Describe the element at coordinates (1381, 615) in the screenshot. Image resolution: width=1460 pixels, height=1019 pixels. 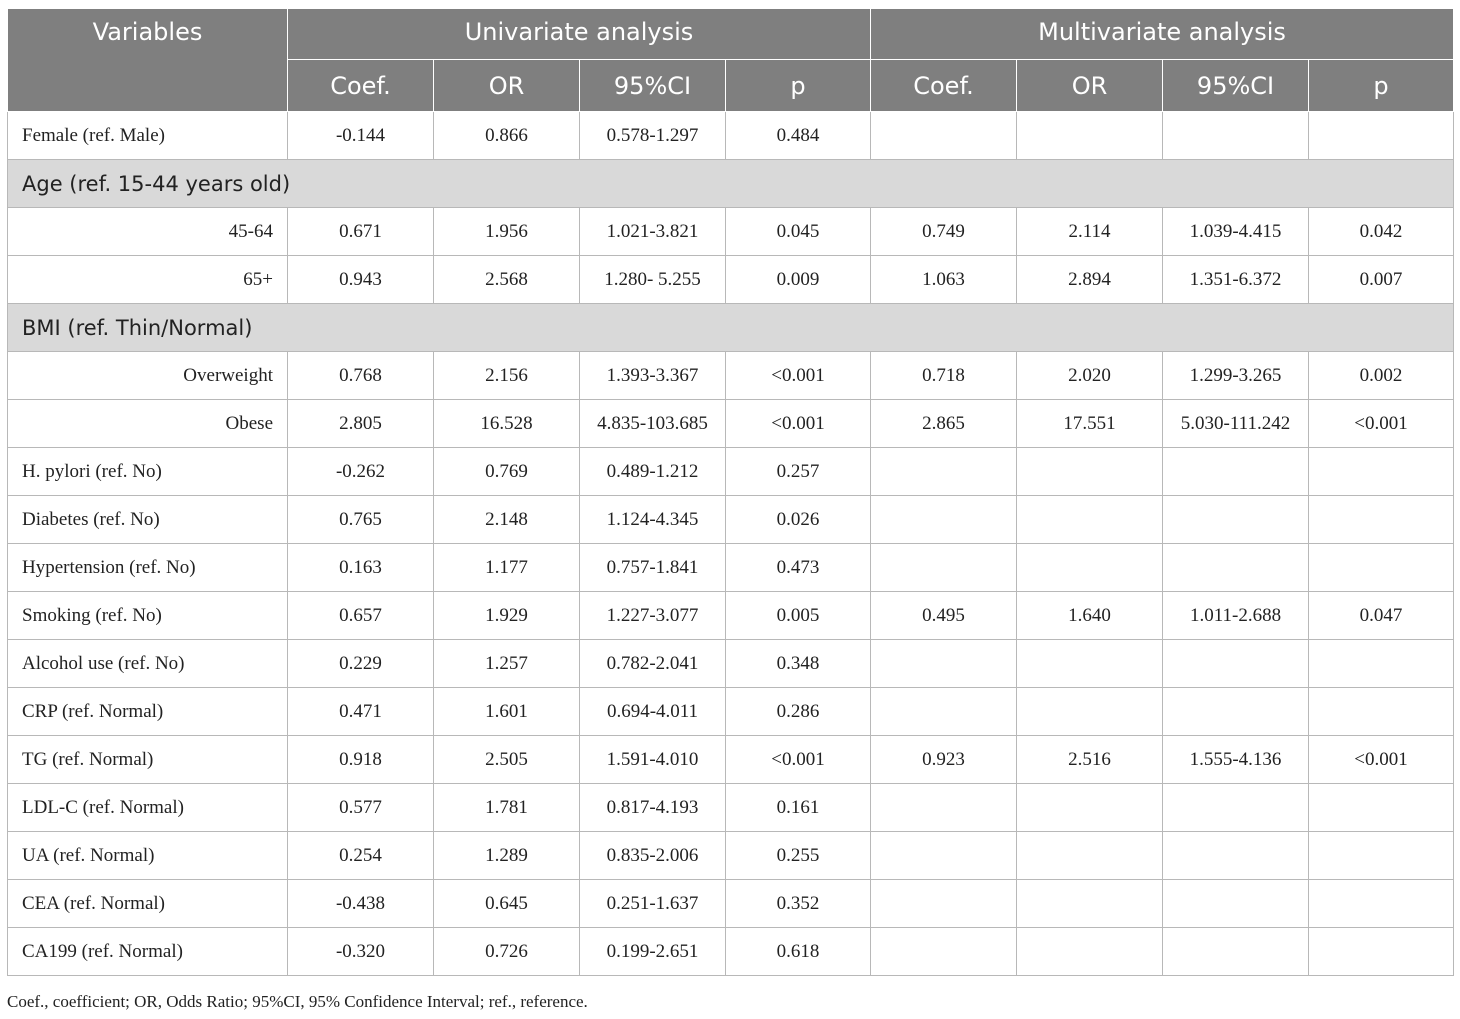
I see `multivariate-p-cell: 0.047` at that location.